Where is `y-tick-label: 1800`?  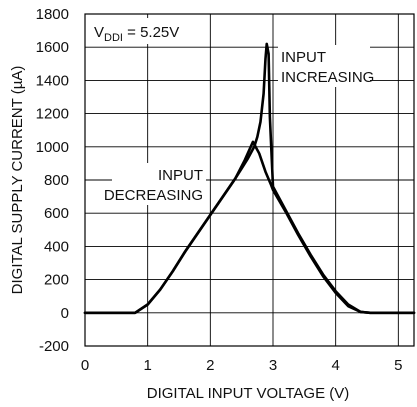
y-tick-label: 1800 is located at coordinates (52, 14).